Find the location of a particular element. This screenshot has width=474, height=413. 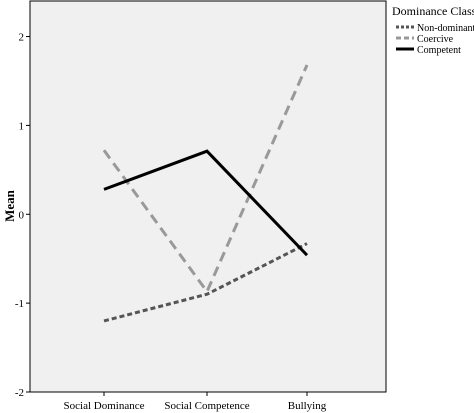

y-axis-label: Mean is located at coordinates (9, 205).